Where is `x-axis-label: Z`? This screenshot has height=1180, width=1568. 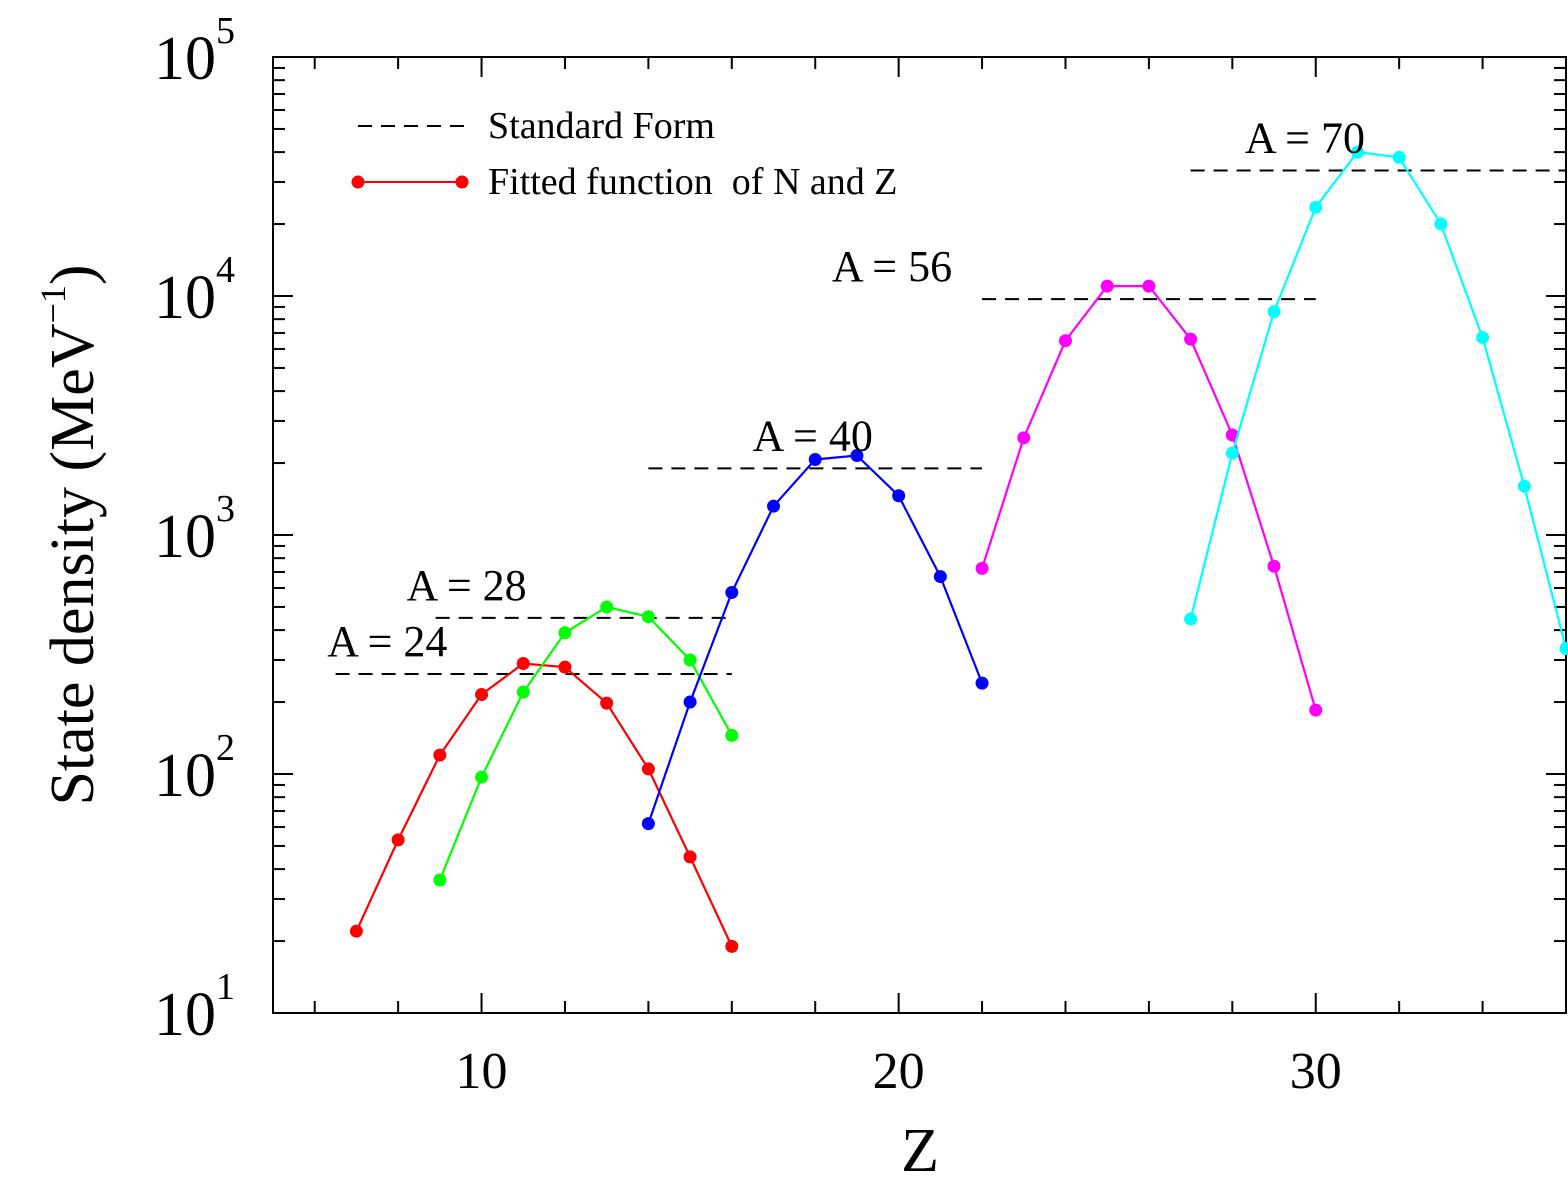
x-axis-label: Z is located at coordinates (920, 1148).